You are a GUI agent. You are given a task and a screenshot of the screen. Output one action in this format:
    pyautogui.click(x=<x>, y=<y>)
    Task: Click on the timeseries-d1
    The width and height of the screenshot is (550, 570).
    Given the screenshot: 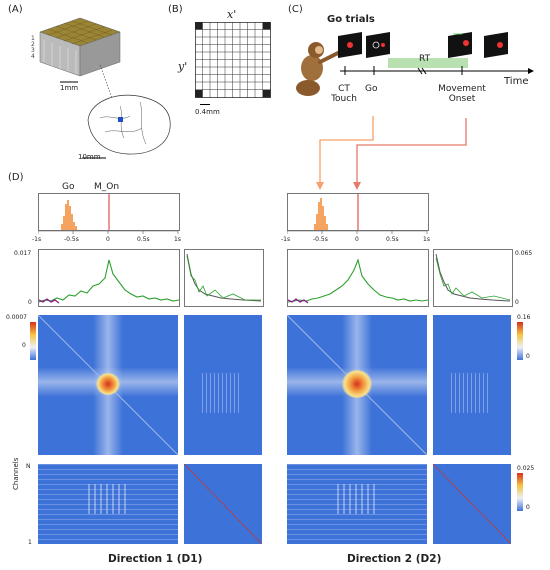 What is the action you would take?
    pyautogui.click(x=109, y=278)
    